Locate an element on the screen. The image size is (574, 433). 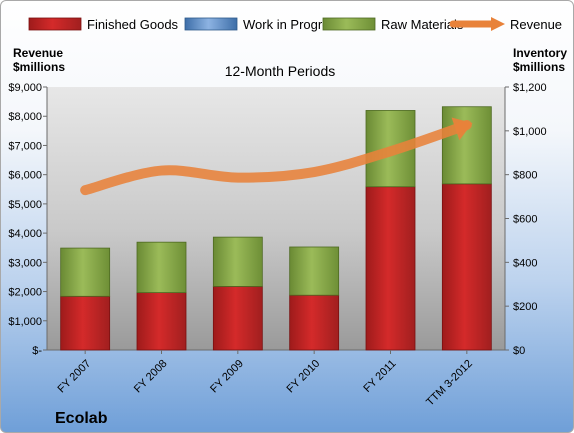
left-axis-title-line2: $millions is located at coordinates (39, 67).